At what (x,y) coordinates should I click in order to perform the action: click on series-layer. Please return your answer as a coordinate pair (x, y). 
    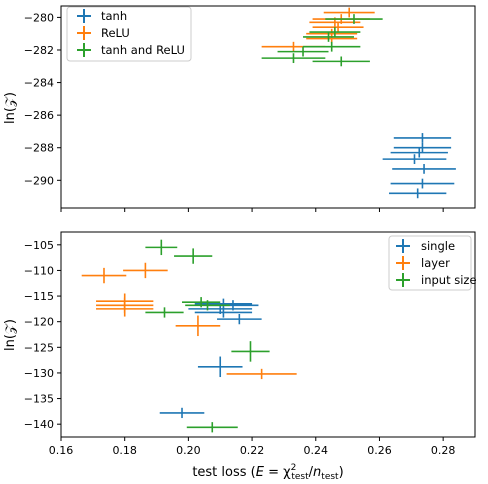
    Looking at the image, I should click on (189, 321).